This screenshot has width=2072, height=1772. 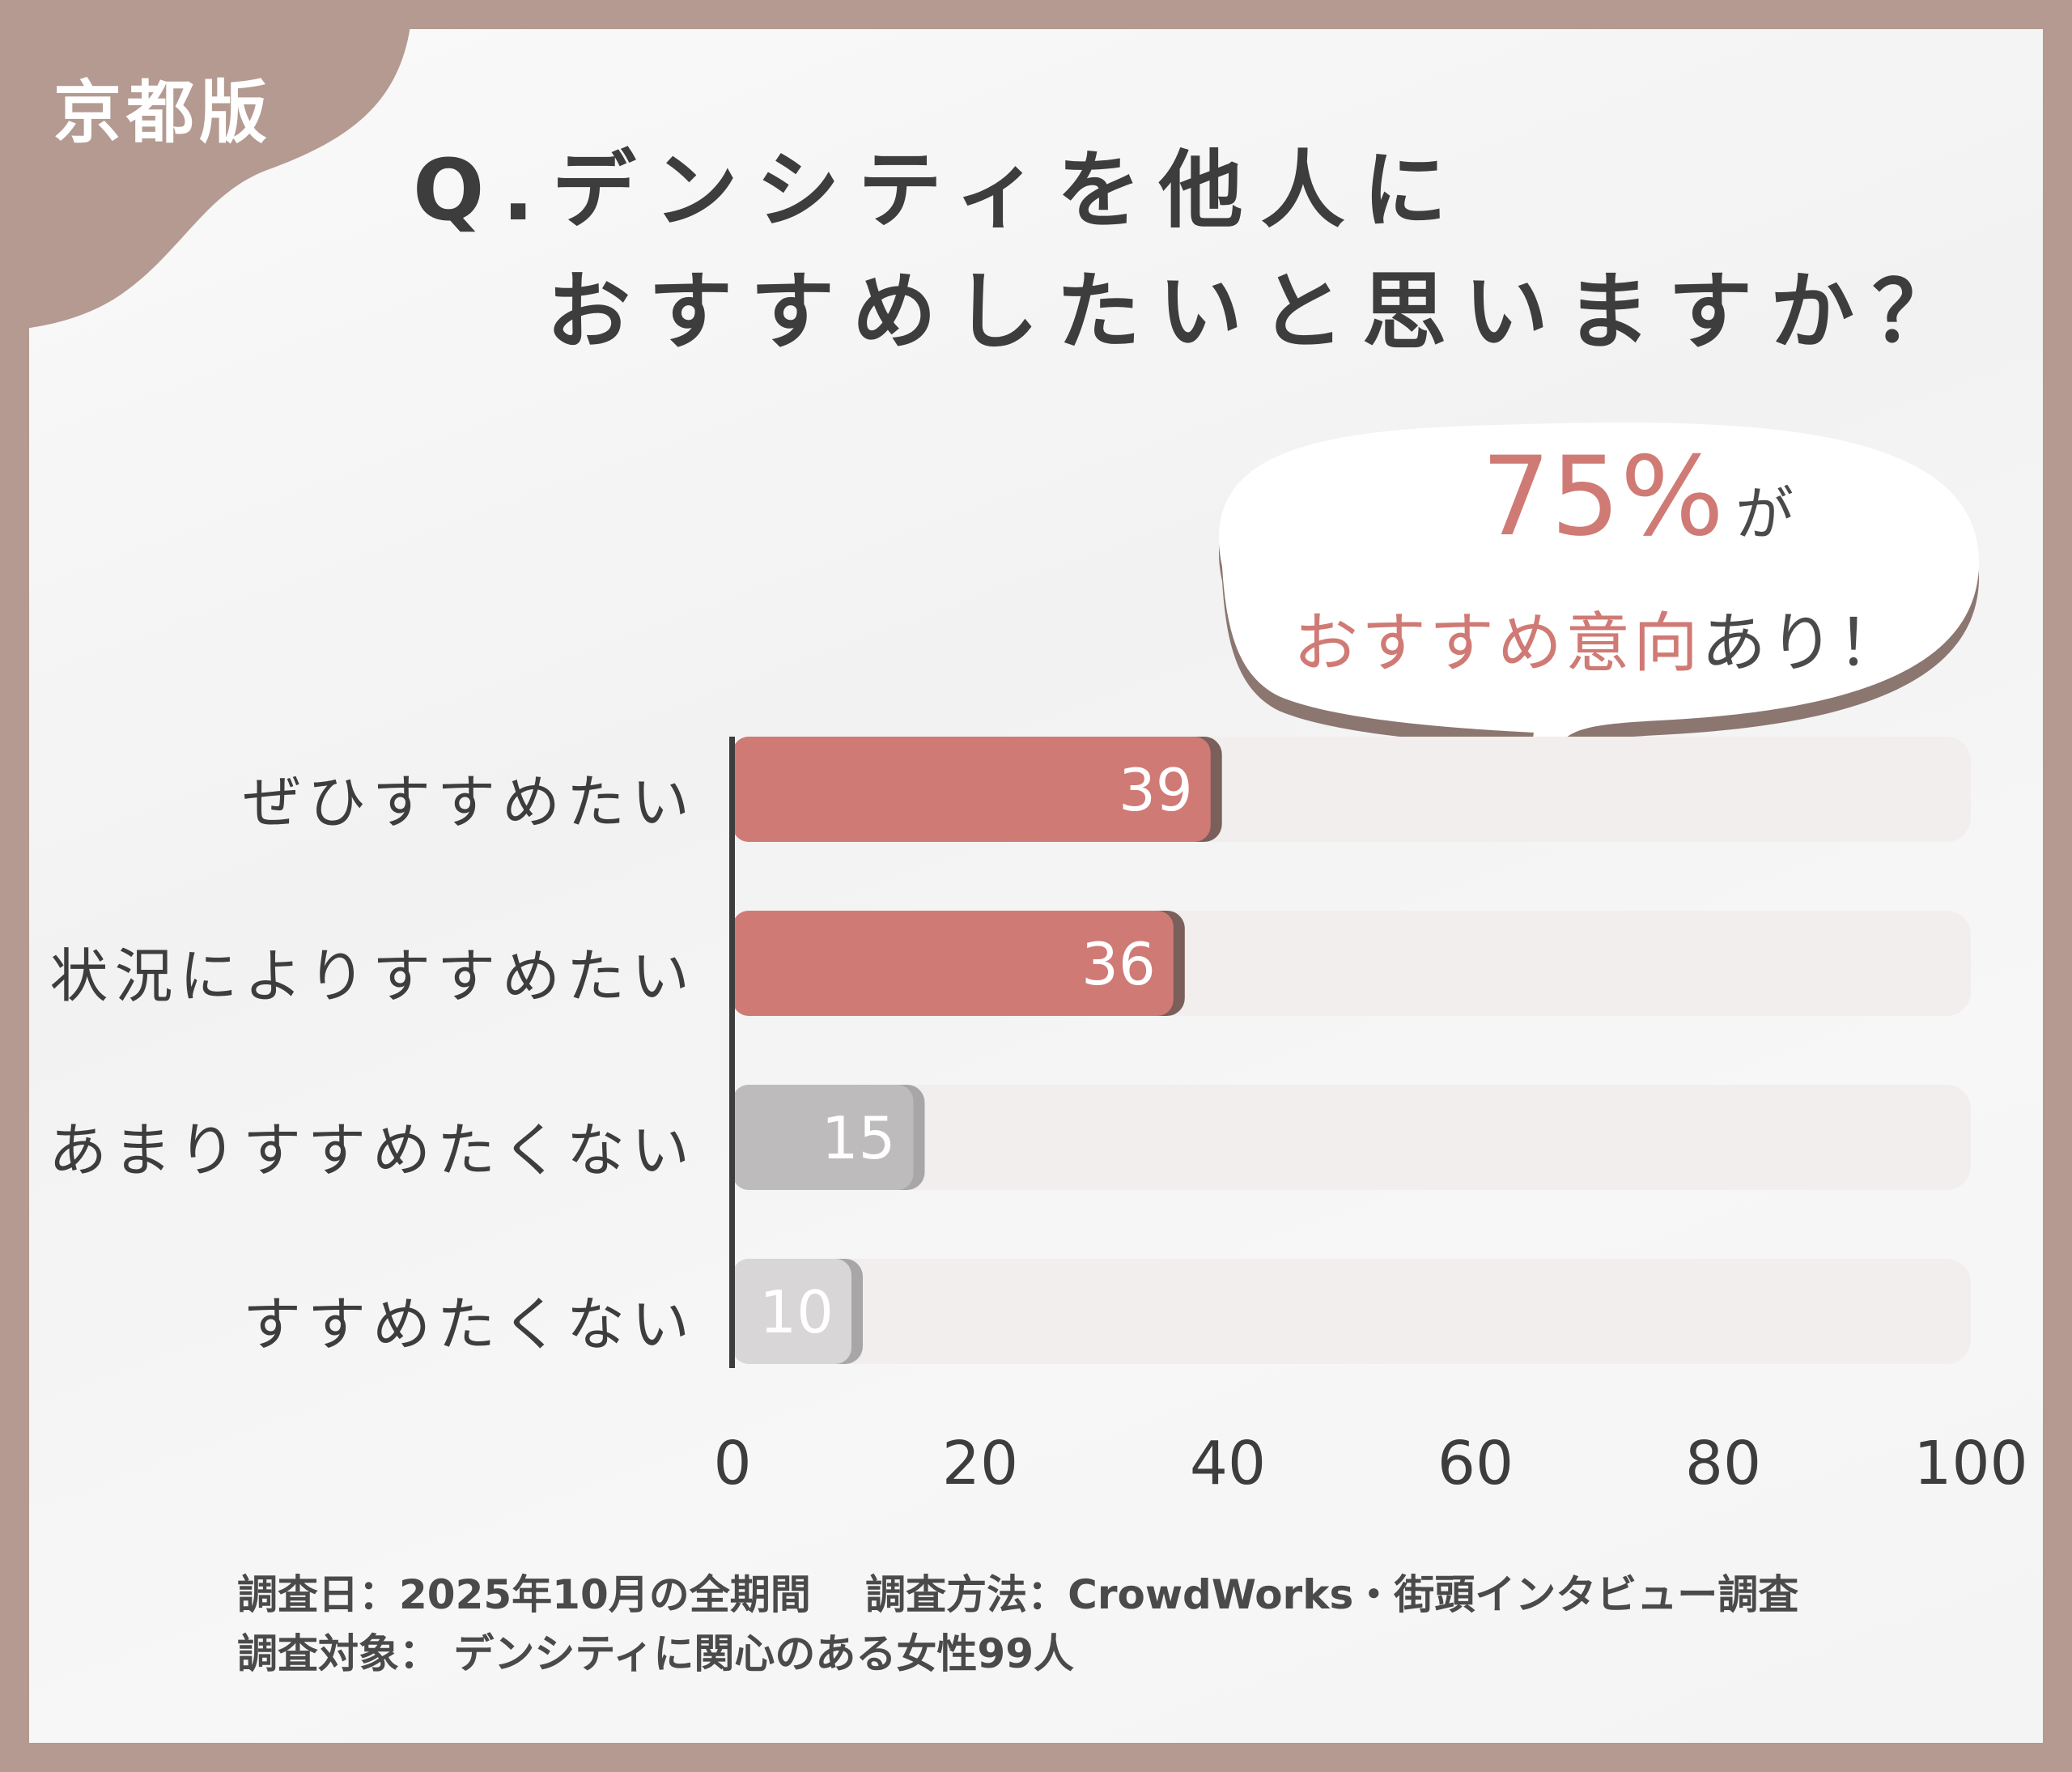 What do you see at coordinates (1497, 644) in the screenshot?
I see `callout-highlight: おすすめ意向` at bounding box center [1497, 644].